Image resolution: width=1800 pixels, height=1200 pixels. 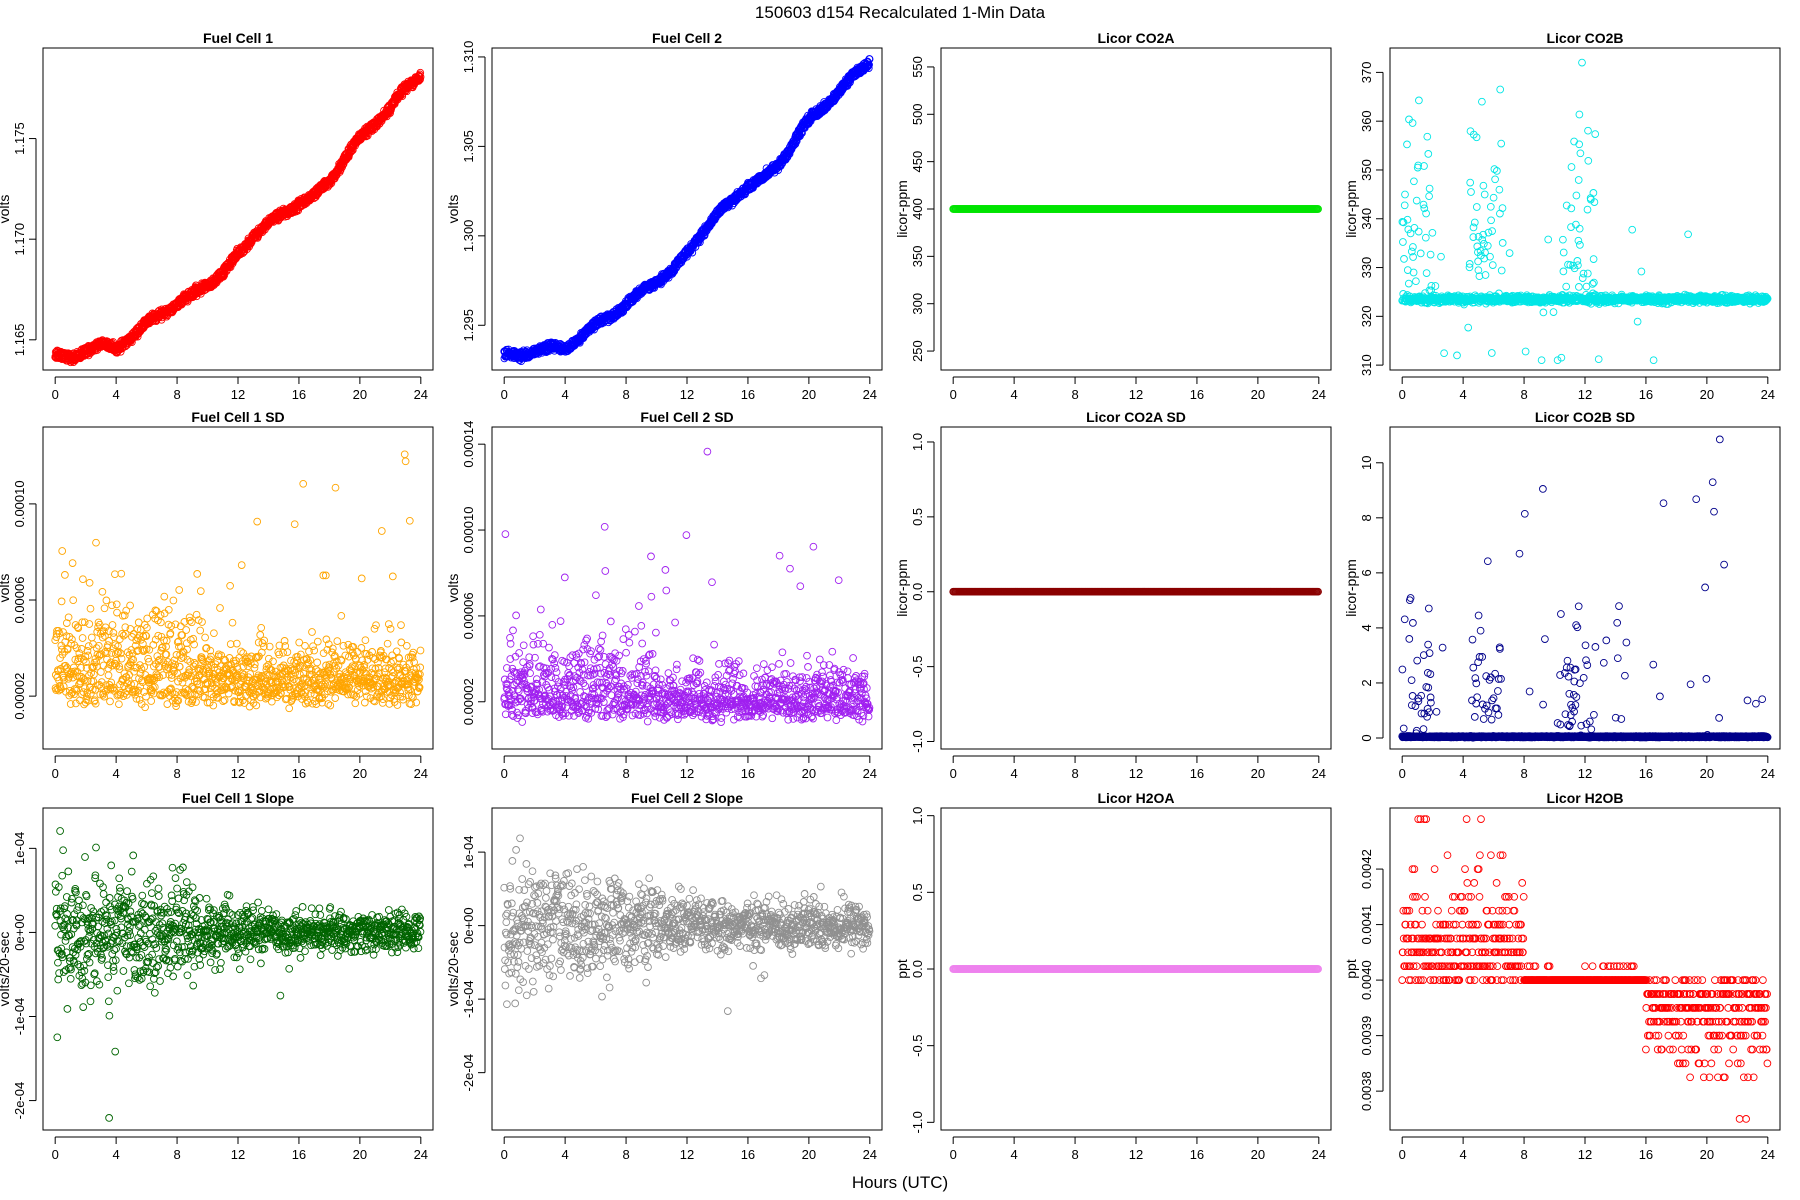 What do you see at coordinates (1584, 38) in the screenshot?
I see `panel-title: Licor CO2B` at bounding box center [1584, 38].